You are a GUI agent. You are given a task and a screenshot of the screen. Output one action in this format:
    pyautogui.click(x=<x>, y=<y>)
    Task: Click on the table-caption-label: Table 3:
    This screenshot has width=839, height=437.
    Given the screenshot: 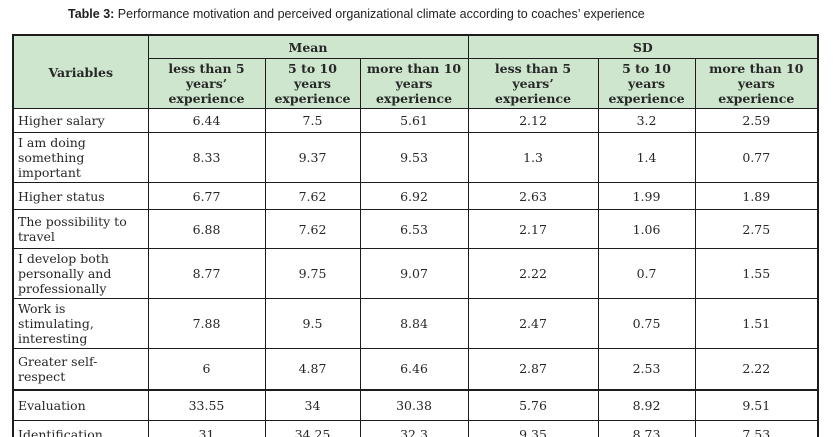 What is the action you would take?
    pyautogui.click(x=91, y=14)
    